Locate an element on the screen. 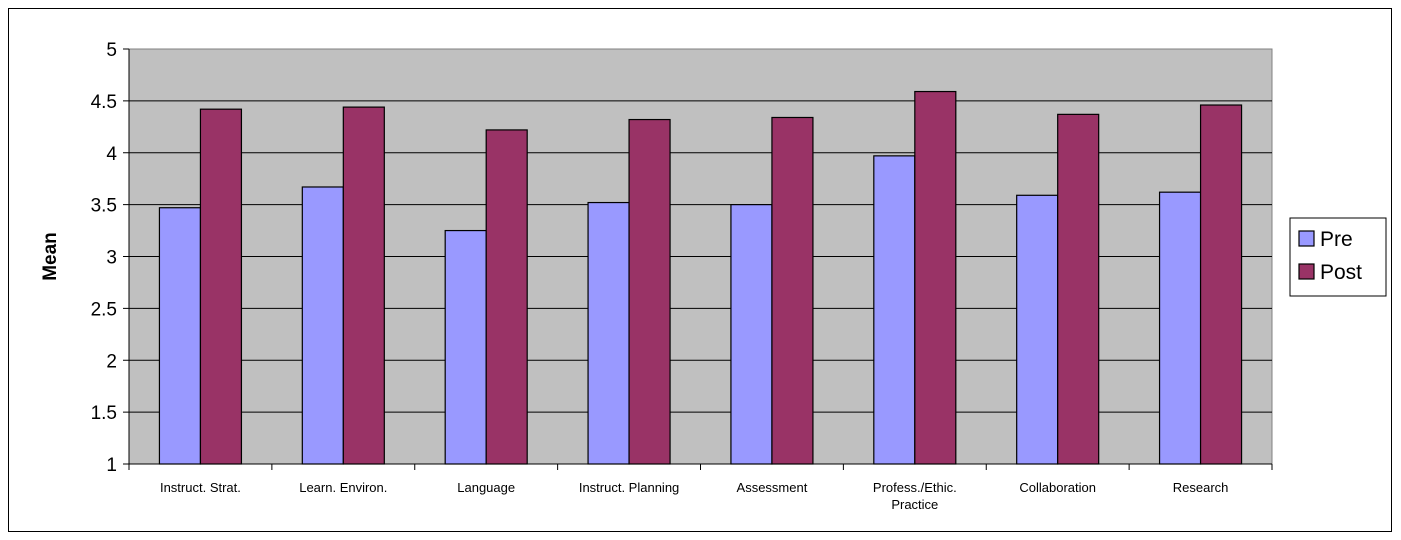 The height and width of the screenshot is (540, 1401). legend-label-pre: Pre is located at coordinates (1336, 239).